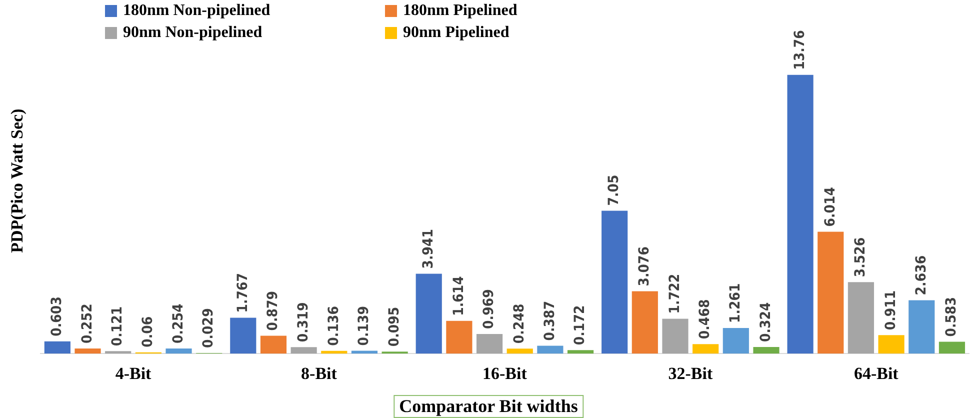  I want to click on data-label: 0.387, so click(550, 320).